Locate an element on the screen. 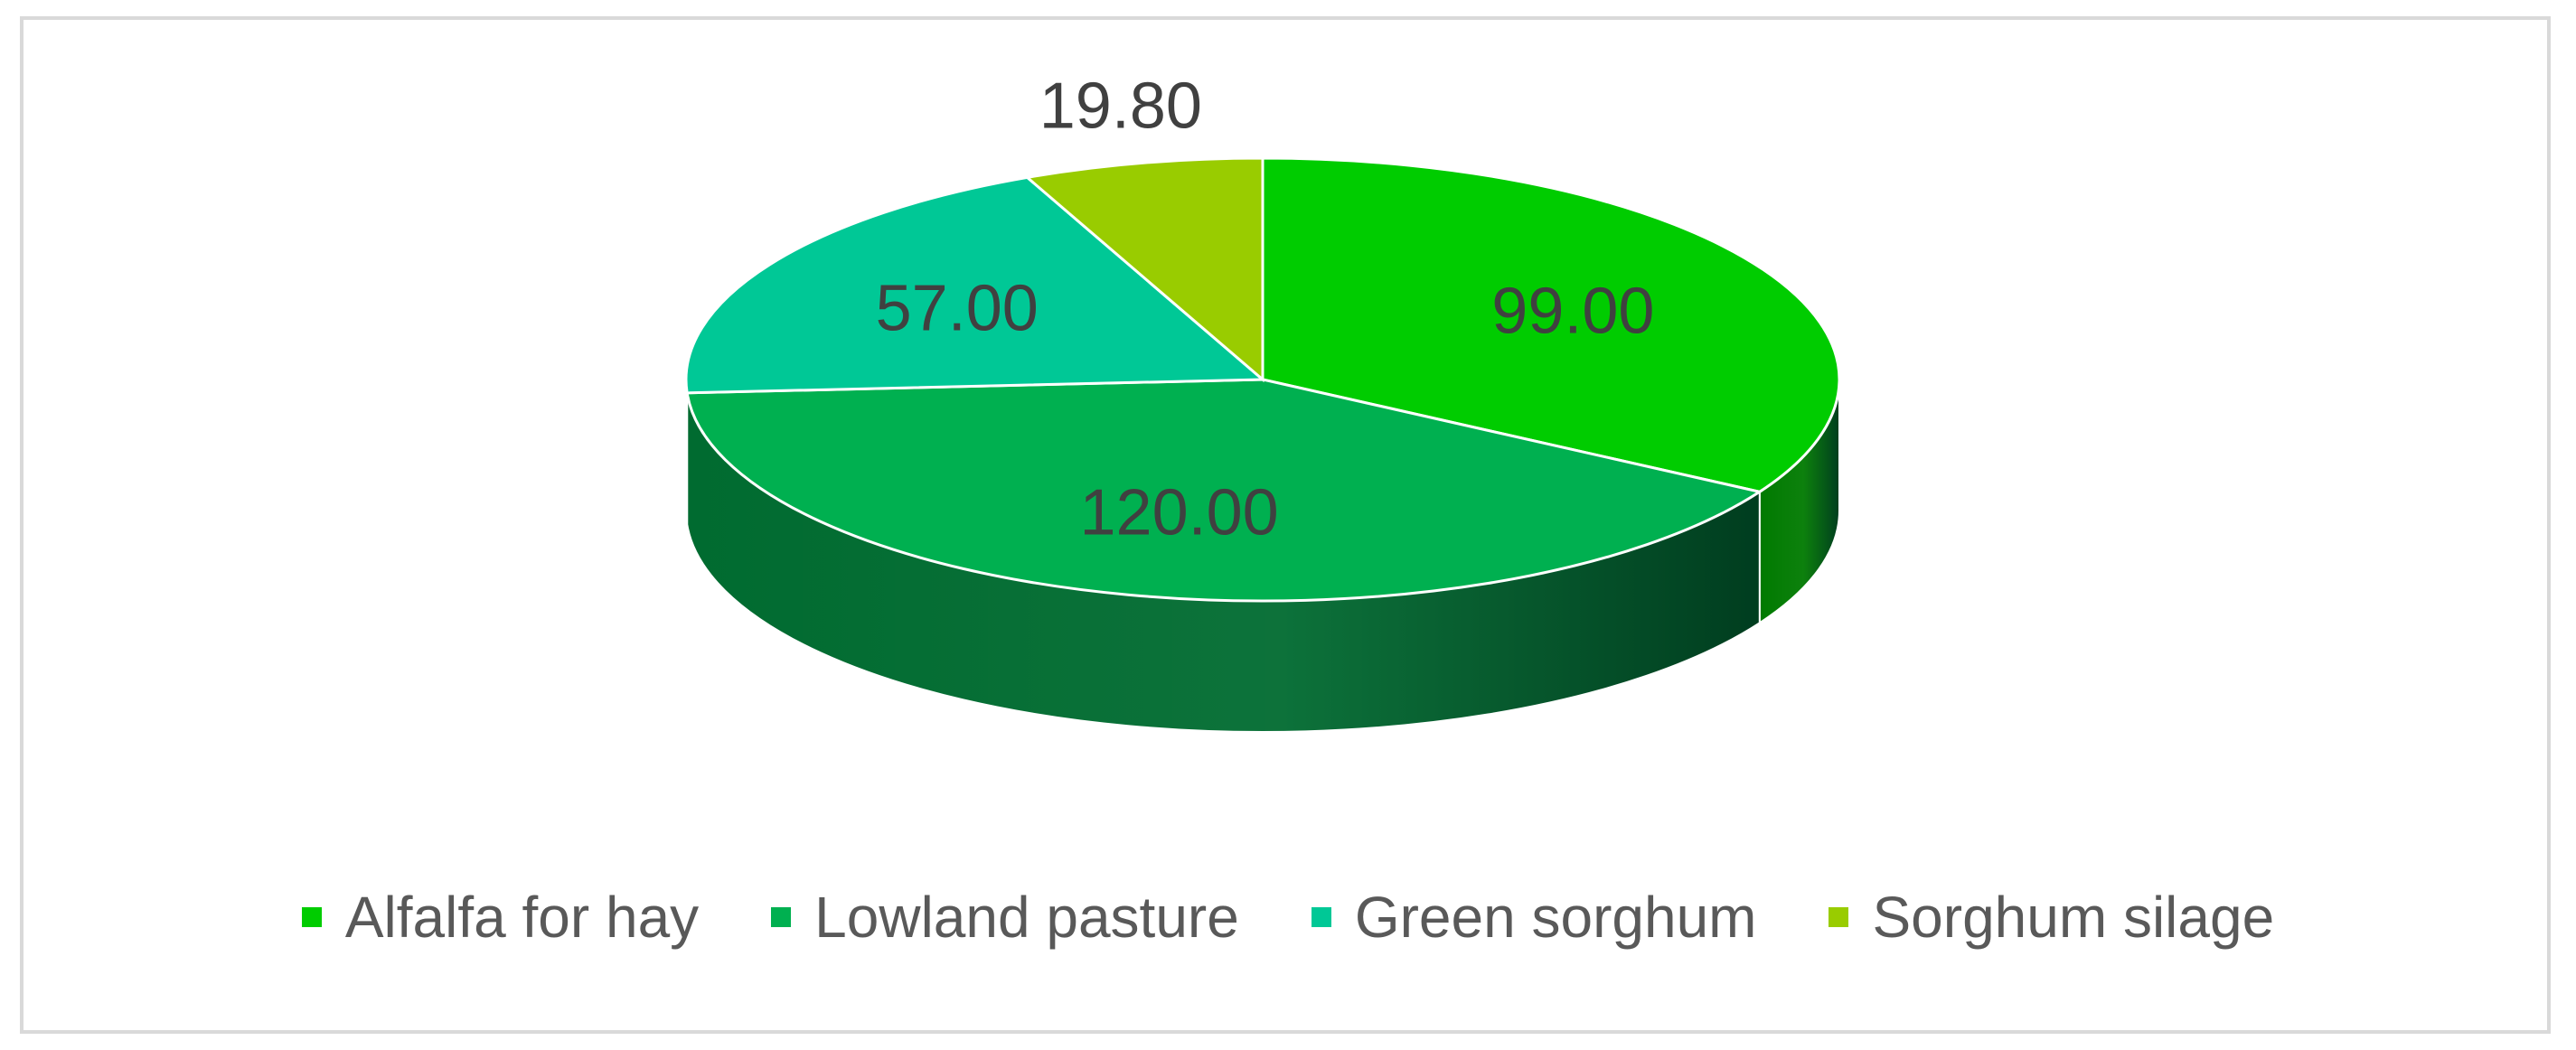  data-label-alfalfa: 99.00 is located at coordinates (1572, 312).